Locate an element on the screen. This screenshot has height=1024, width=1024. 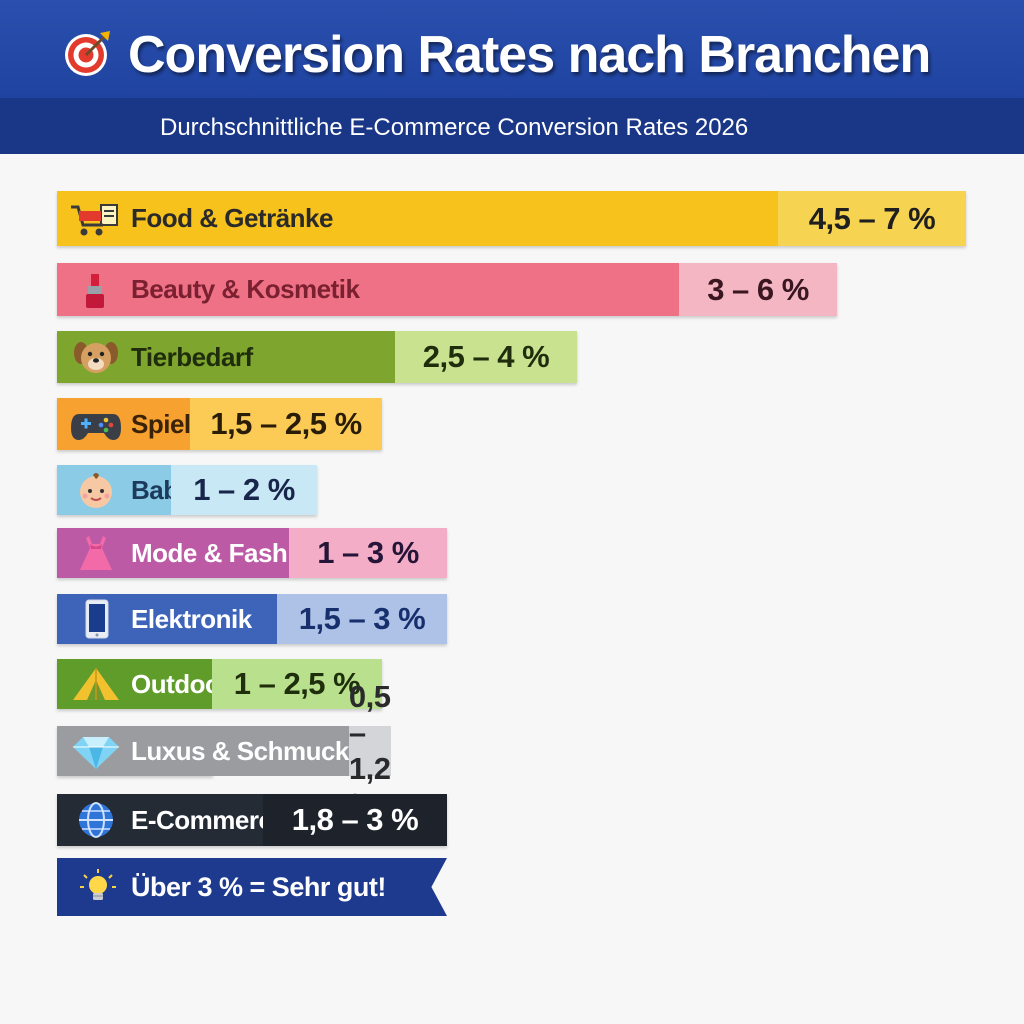
bar-segment: Food & Getränke is located at coordinates (417, 218).